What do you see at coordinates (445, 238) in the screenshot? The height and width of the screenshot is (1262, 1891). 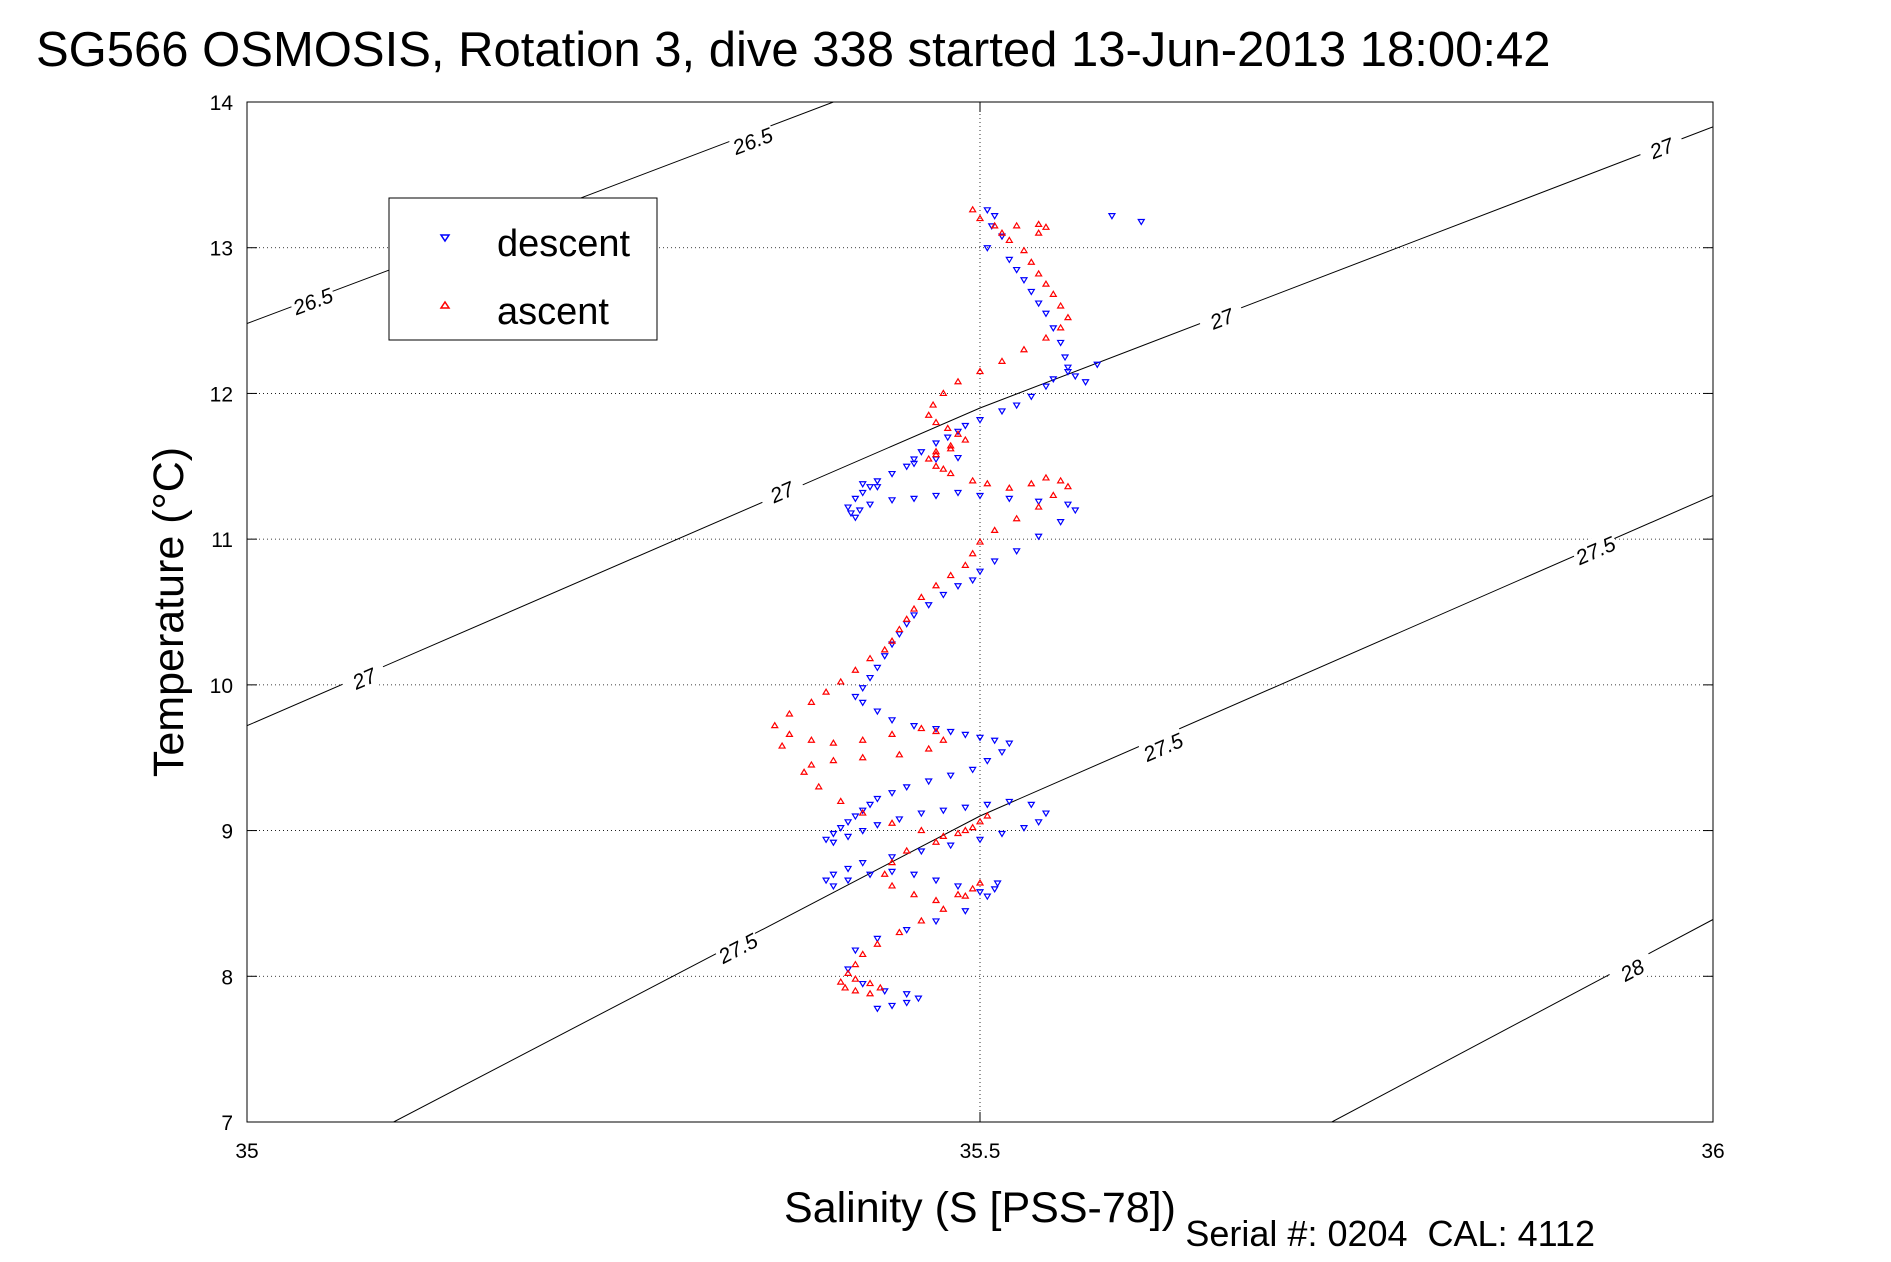 I see `legend-marker-descent` at bounding box center [445, 238].